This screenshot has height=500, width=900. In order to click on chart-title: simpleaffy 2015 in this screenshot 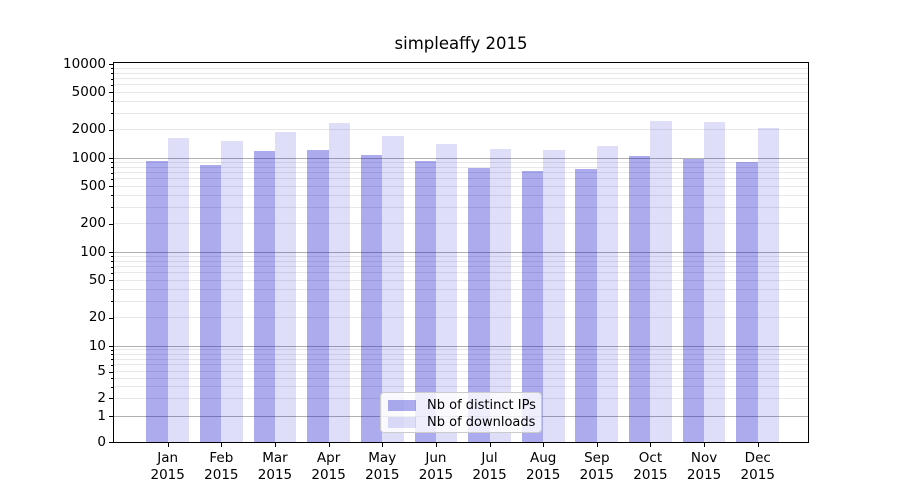, I will do `click(461, 43)`.